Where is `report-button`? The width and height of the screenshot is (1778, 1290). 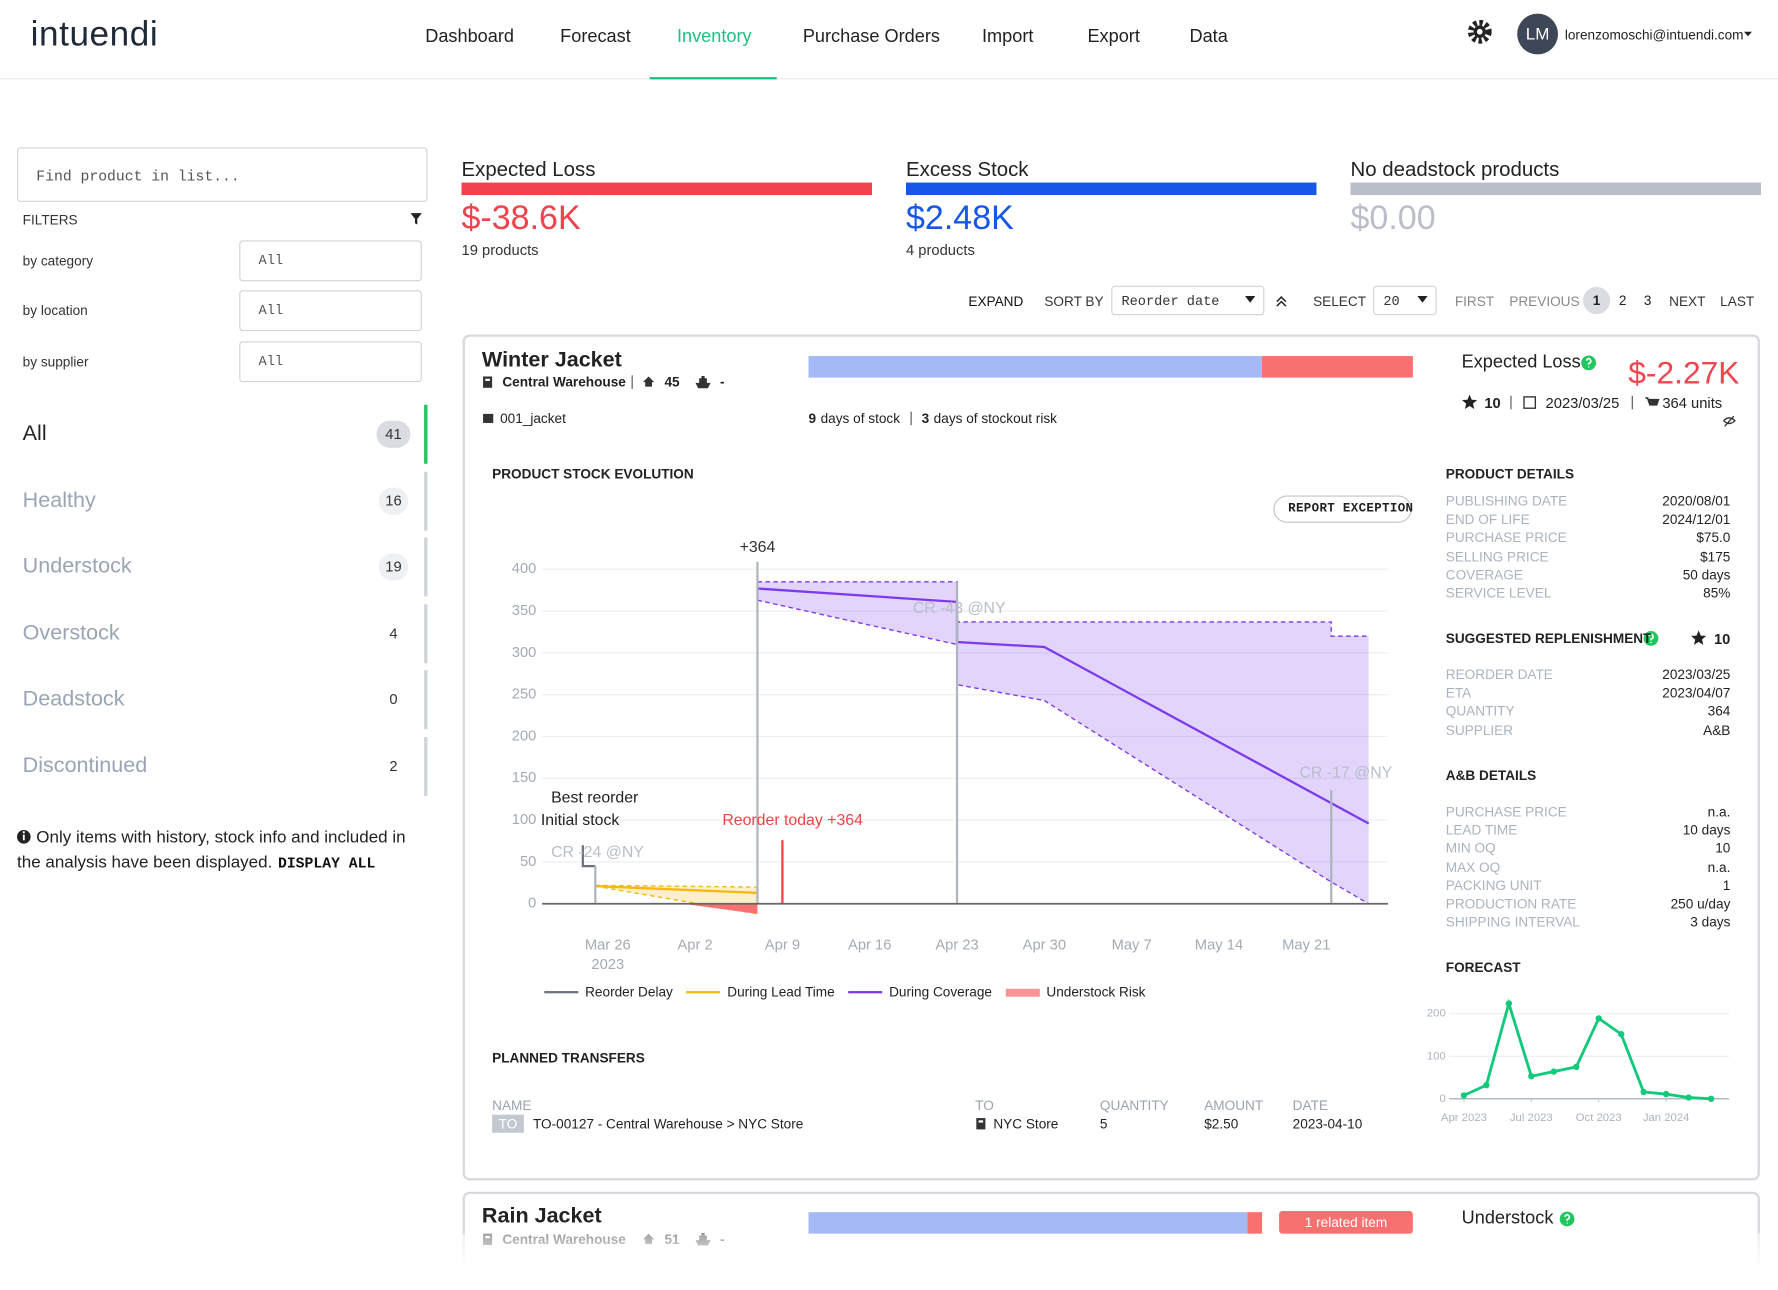
report-button is located at coordinates (1342, 509).